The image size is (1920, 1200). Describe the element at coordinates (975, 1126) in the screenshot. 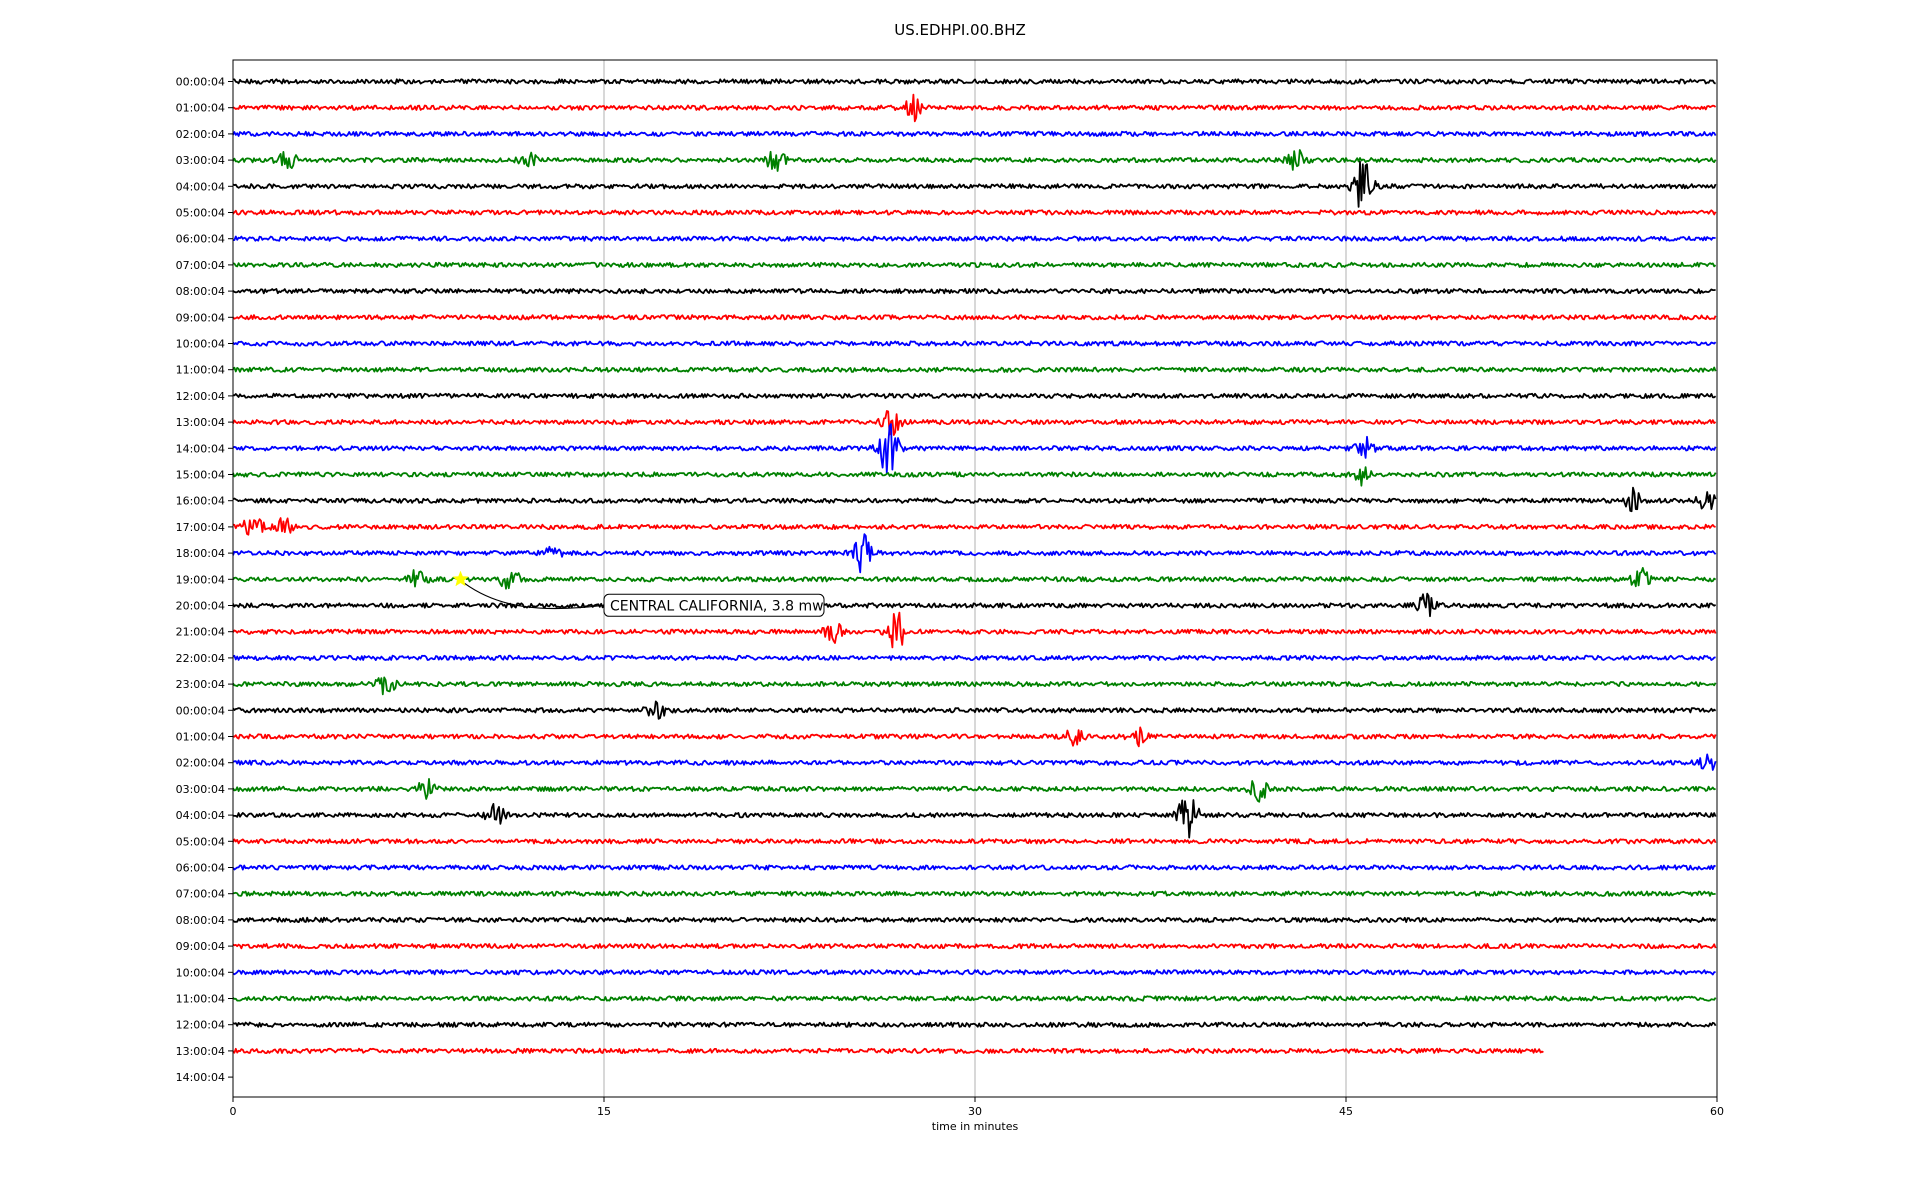

I see `x-axis-label: time in minutes` at that location.